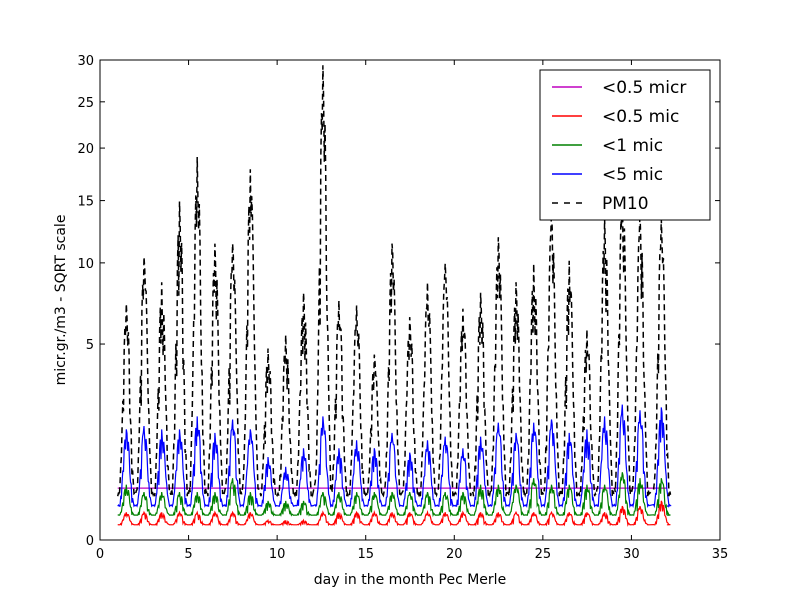 This screenshot has height=600, width=800. What do you see at coordinates (188, 554) in the screenshot?
I see `x-tick-label: 5` at bounding box center [188, 554].